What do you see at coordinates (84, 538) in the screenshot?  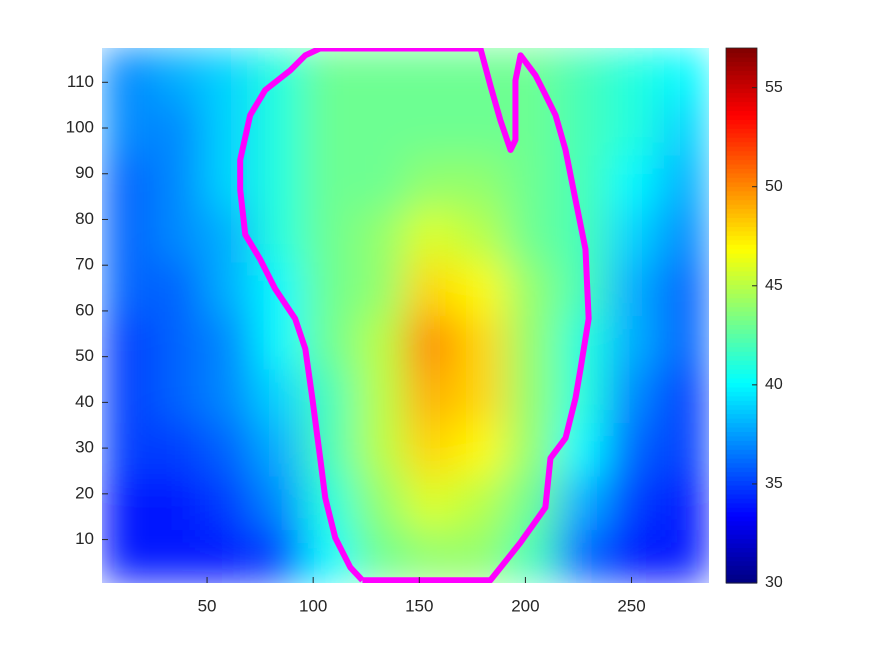 I see `y-tick-label: 10` at bounding box center [84, 538].